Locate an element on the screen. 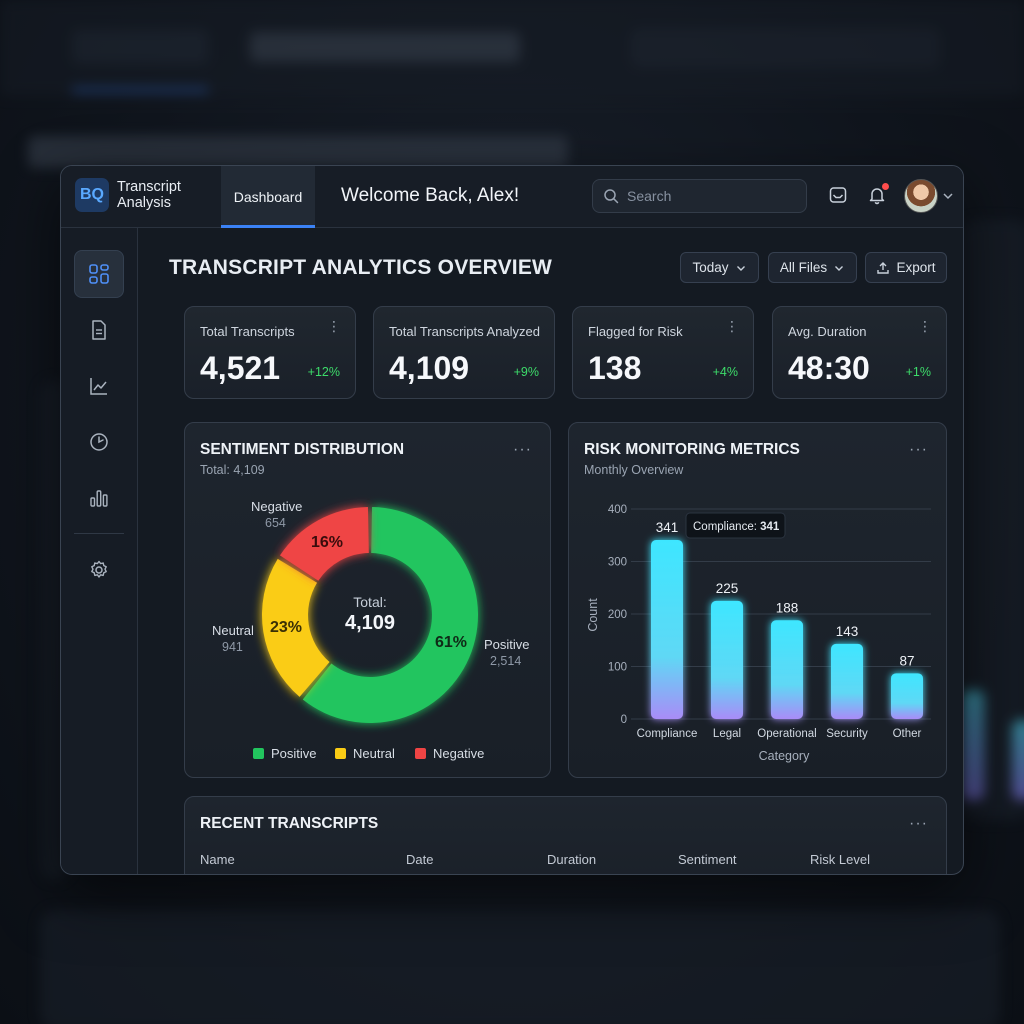 The image size is (1024, 1024). line-chart-icon is located at coordinates (98, 386).